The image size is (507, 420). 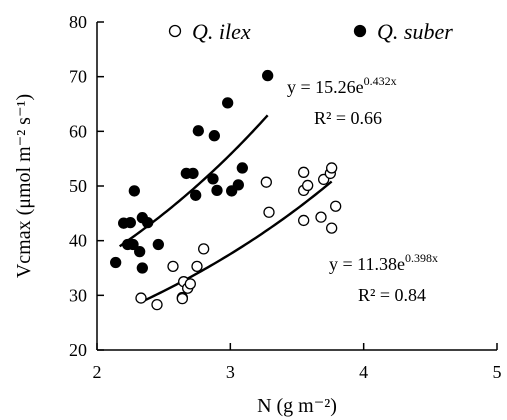 I want to click on y-tick-label: 40, so click(x=78, y=241).